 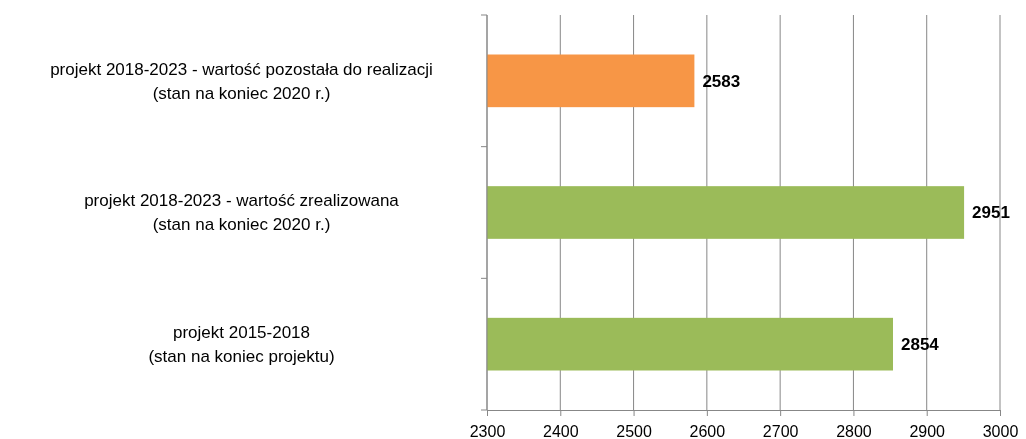 What do you see at coordinates (991, 213) in the screenshot?
I see `data-label: 2951` at bounding box center [991, 213].